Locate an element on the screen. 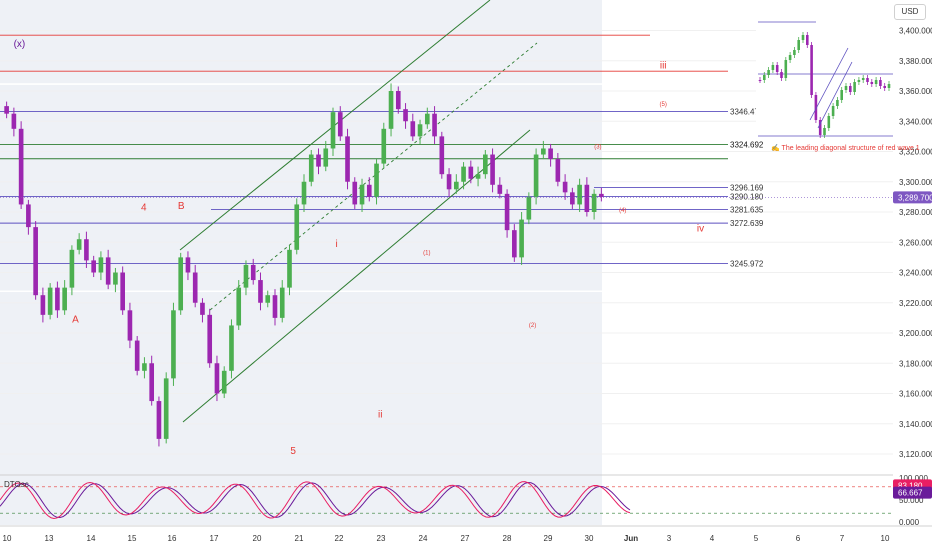 The image size is (932, 555). osc-tick-label: 100.000 is located at coordinates (913, 478).